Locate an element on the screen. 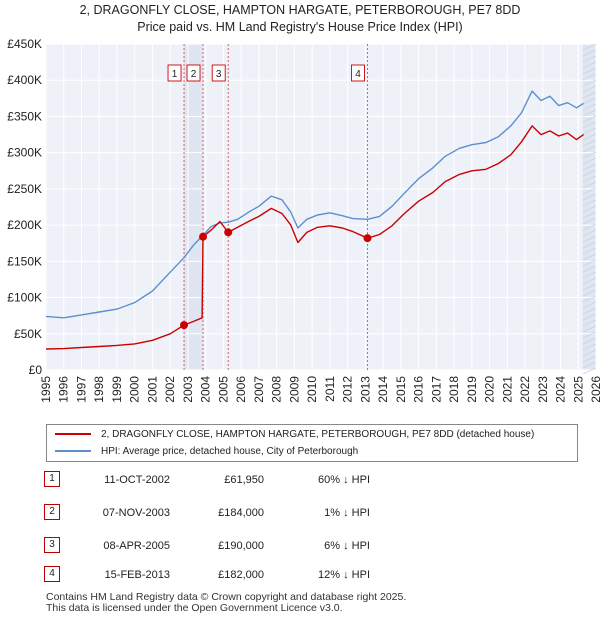  sale-date: 15-FEB-2013 is located at coordinates (137, 575).